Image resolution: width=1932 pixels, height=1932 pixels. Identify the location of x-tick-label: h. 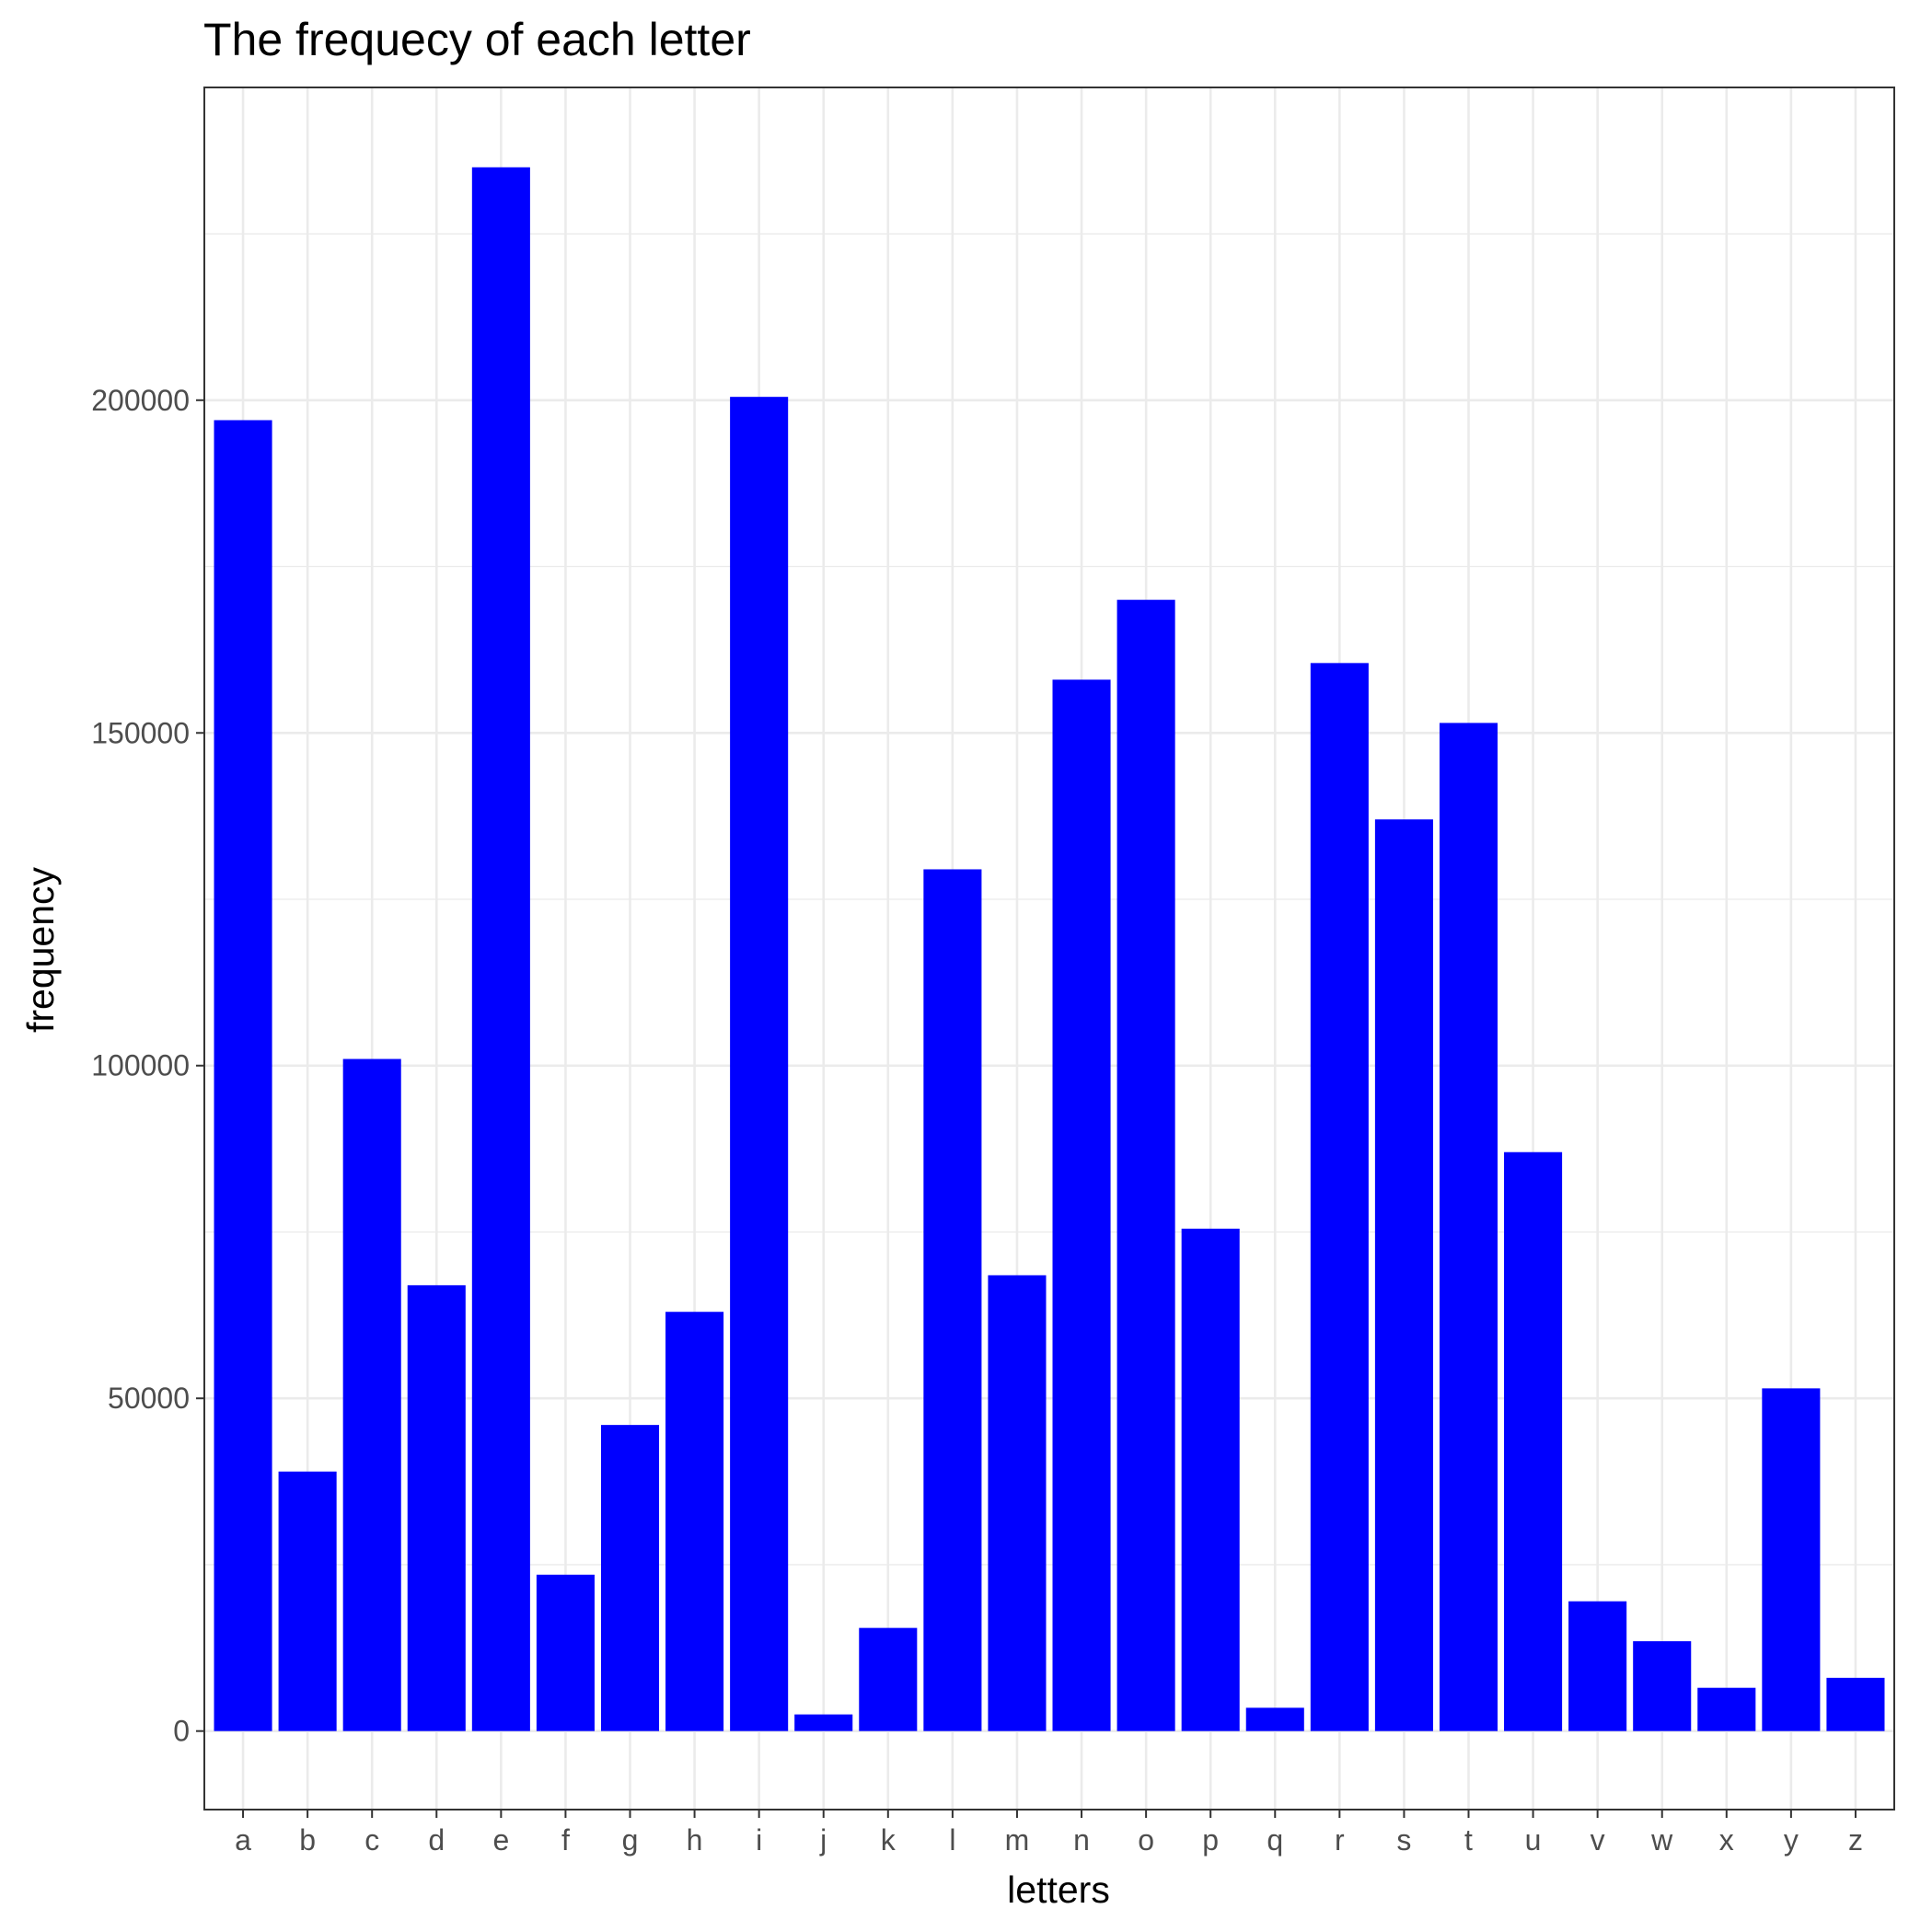
(695, 1840).